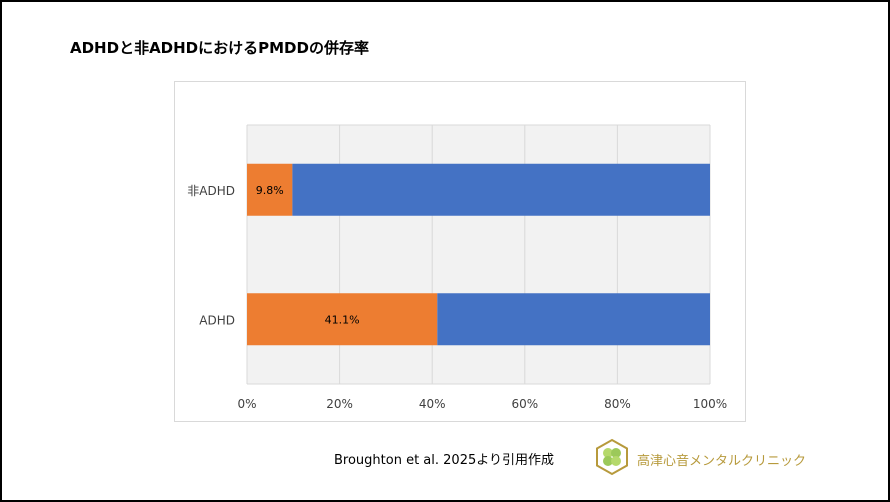 This screenshot has width=890, height=502. Describe the element at coordinates (524, 404) in the screenshot. I see `x-tick-label: 60%` at that location.